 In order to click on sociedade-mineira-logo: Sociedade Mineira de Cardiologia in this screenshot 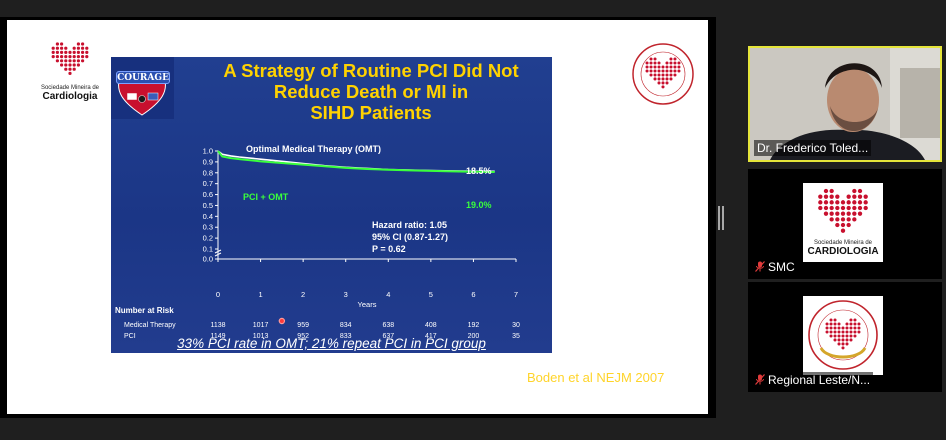, I will do `click(70, 71)`.